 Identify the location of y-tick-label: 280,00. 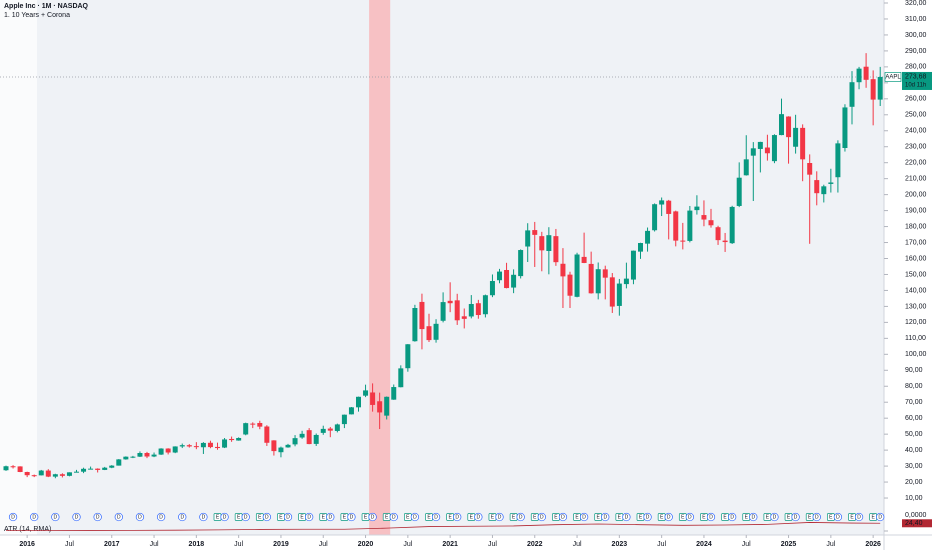
(916, 67).